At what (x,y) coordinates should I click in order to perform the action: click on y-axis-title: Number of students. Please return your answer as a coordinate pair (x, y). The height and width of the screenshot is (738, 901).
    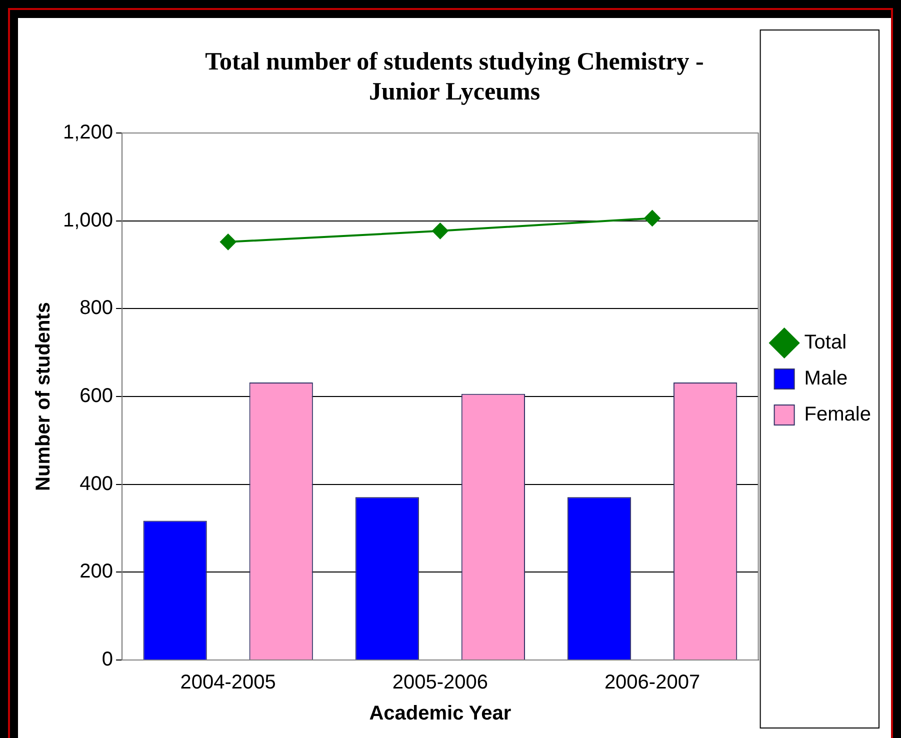
    Looking at the image, I should click on (43, 396).